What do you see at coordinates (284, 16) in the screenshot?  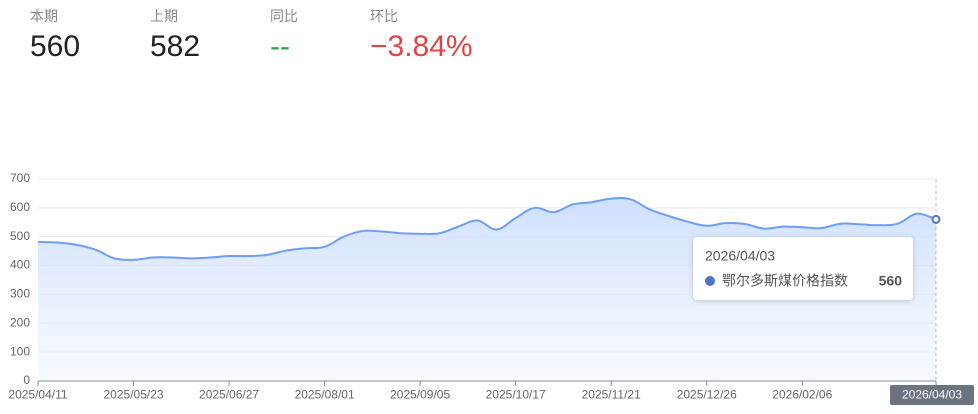 I see `kpi-label: 同比` at bounding box center [284, 16].